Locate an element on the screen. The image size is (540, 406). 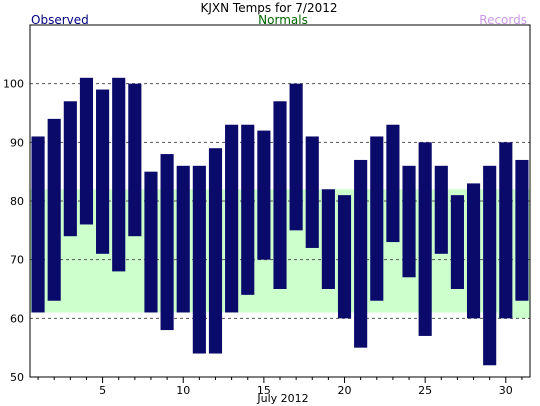
legend-records: Records is located at coordinates (503, 20).